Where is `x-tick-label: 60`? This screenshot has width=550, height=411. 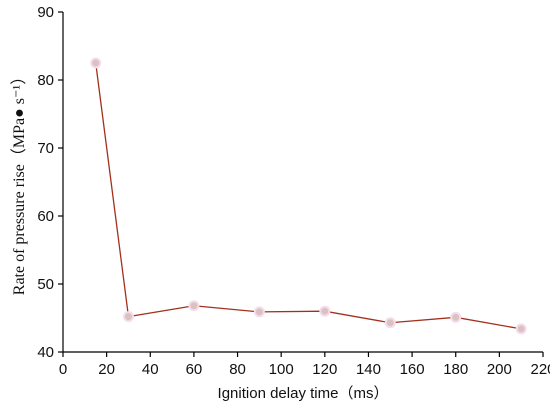 x-tick-label: 60 is located at coordinates (194, 369).